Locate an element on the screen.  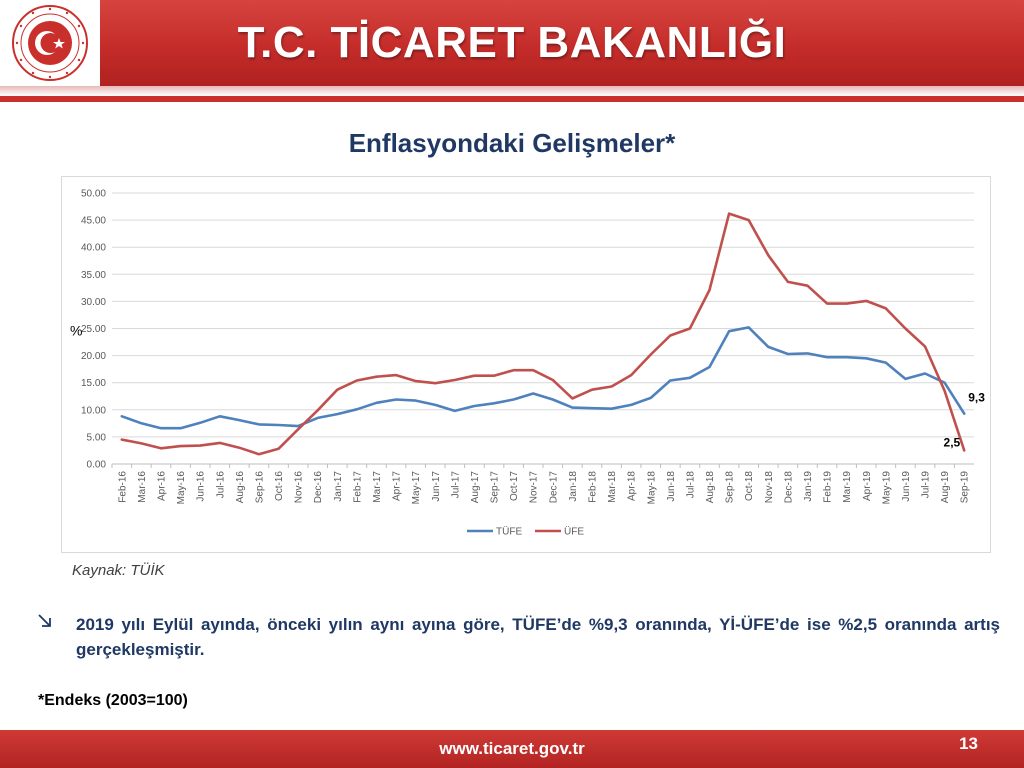
x-tick-label: Sep-18 is located at coordinates (730, 487).